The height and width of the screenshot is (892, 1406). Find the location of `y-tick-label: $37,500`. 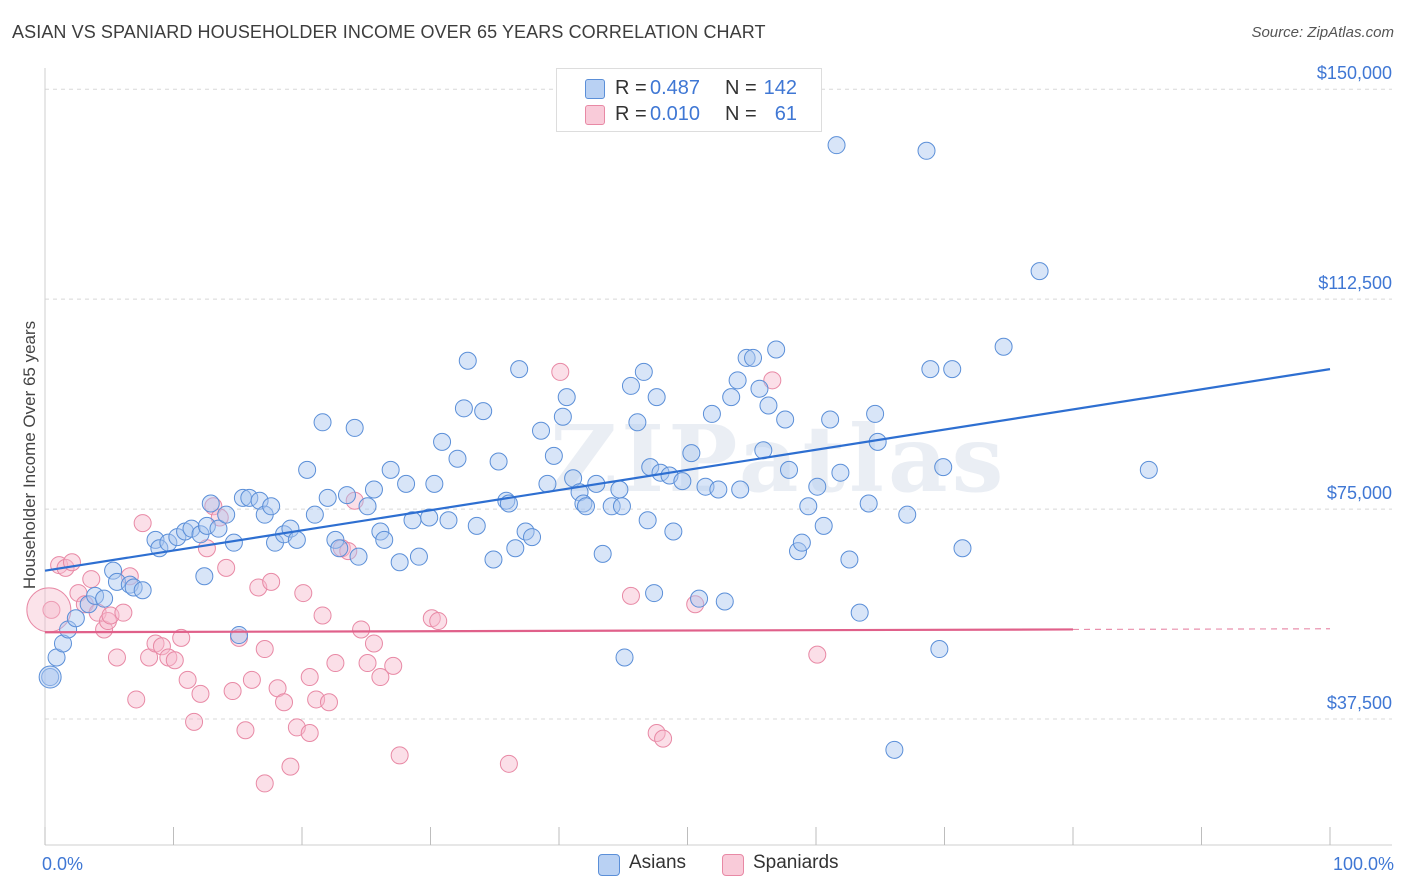

y-tick-label: $37,500 is located at coordinates (1359, 703).